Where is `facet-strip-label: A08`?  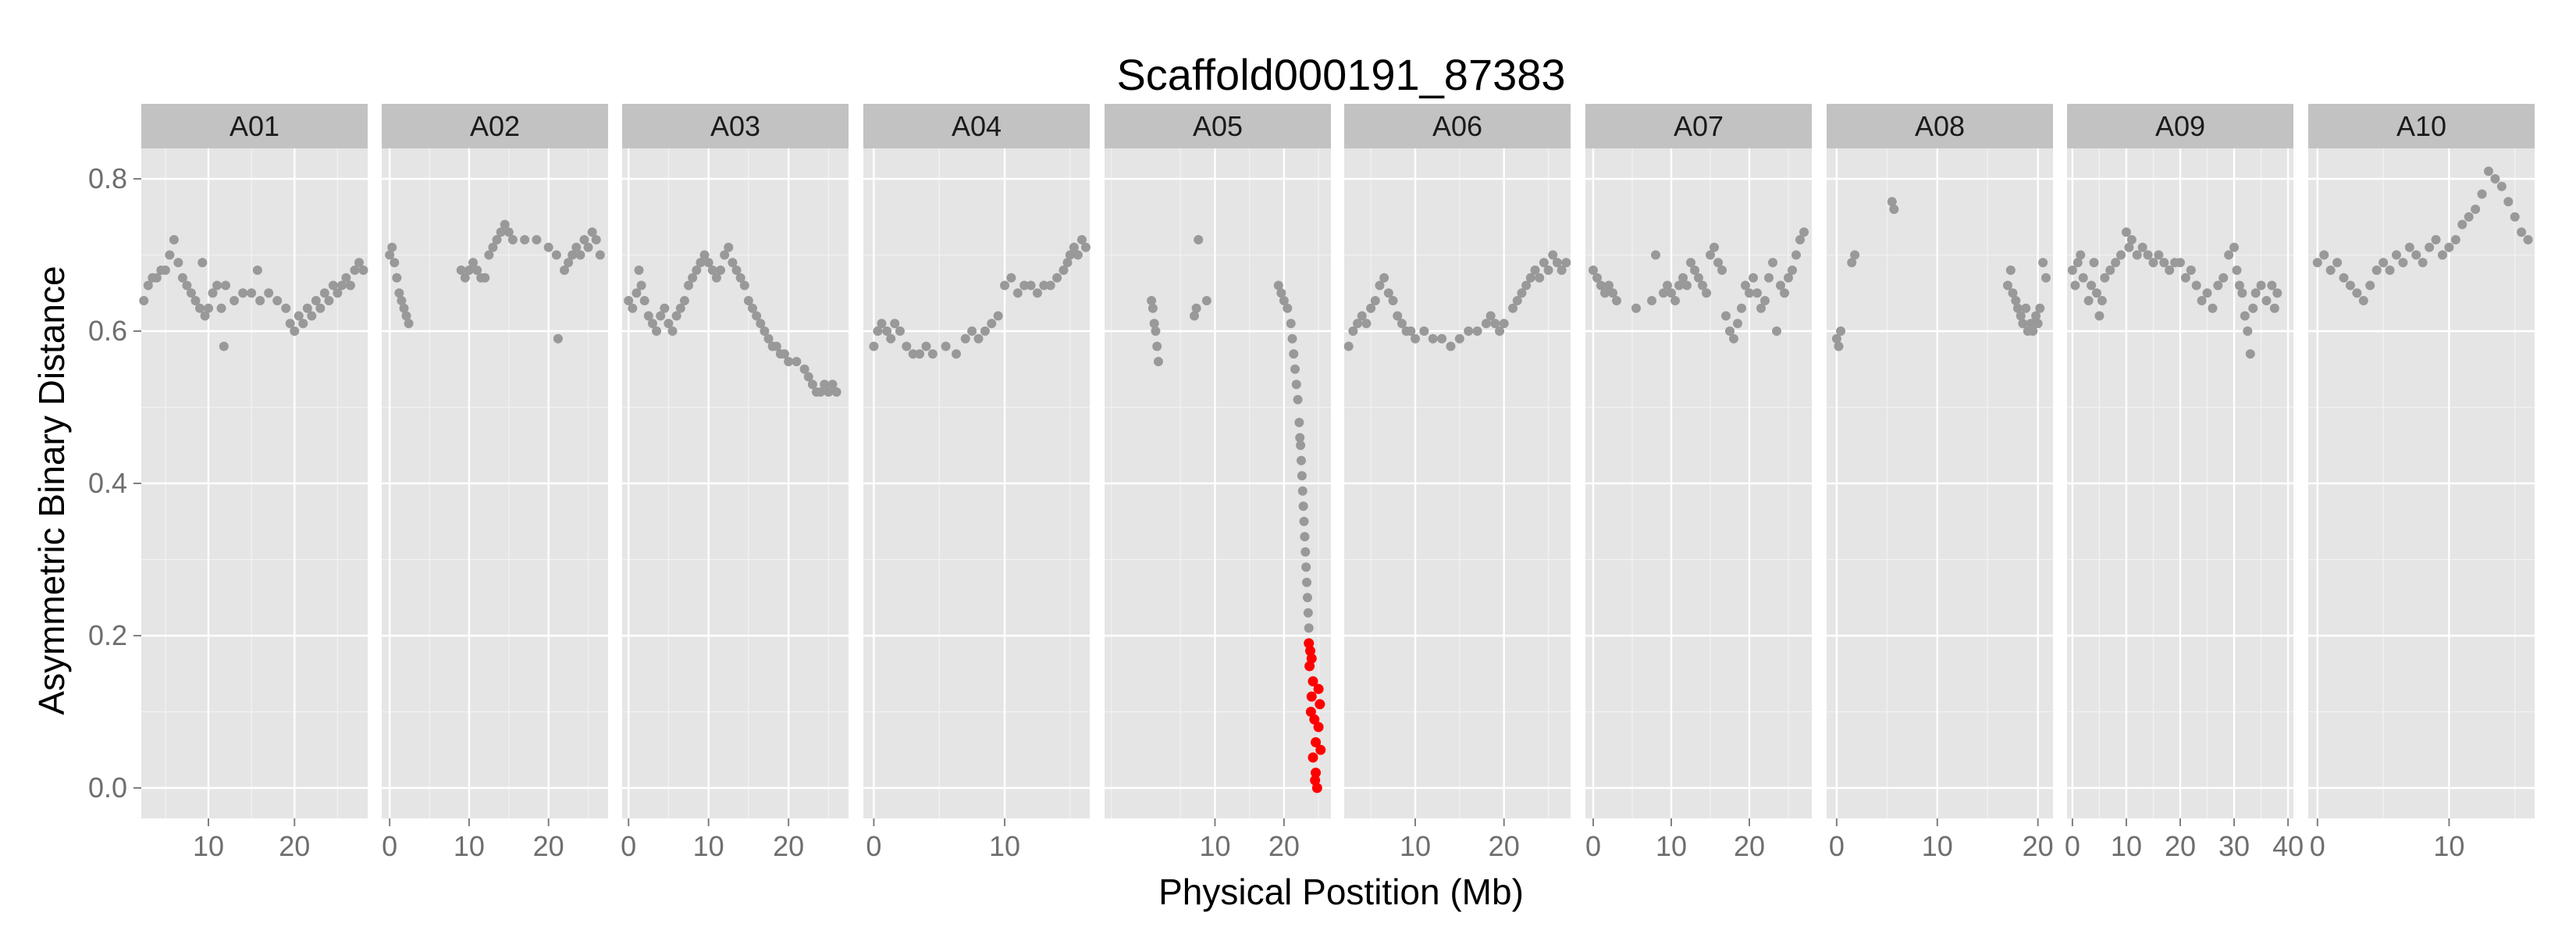
facet-strip-label: A08 is located at coordinates (1940, 126).